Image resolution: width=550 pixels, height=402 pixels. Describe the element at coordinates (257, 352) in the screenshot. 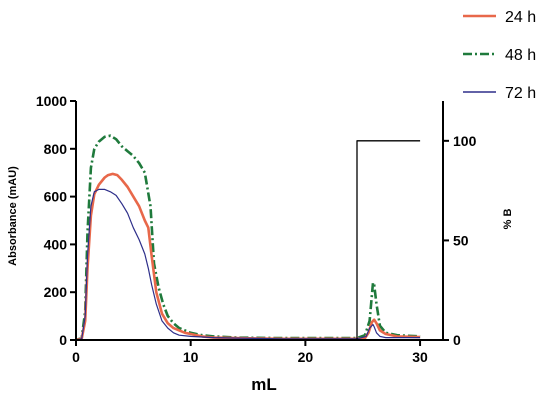

I see `bottom-axis: 0 10 20 30` at that location.